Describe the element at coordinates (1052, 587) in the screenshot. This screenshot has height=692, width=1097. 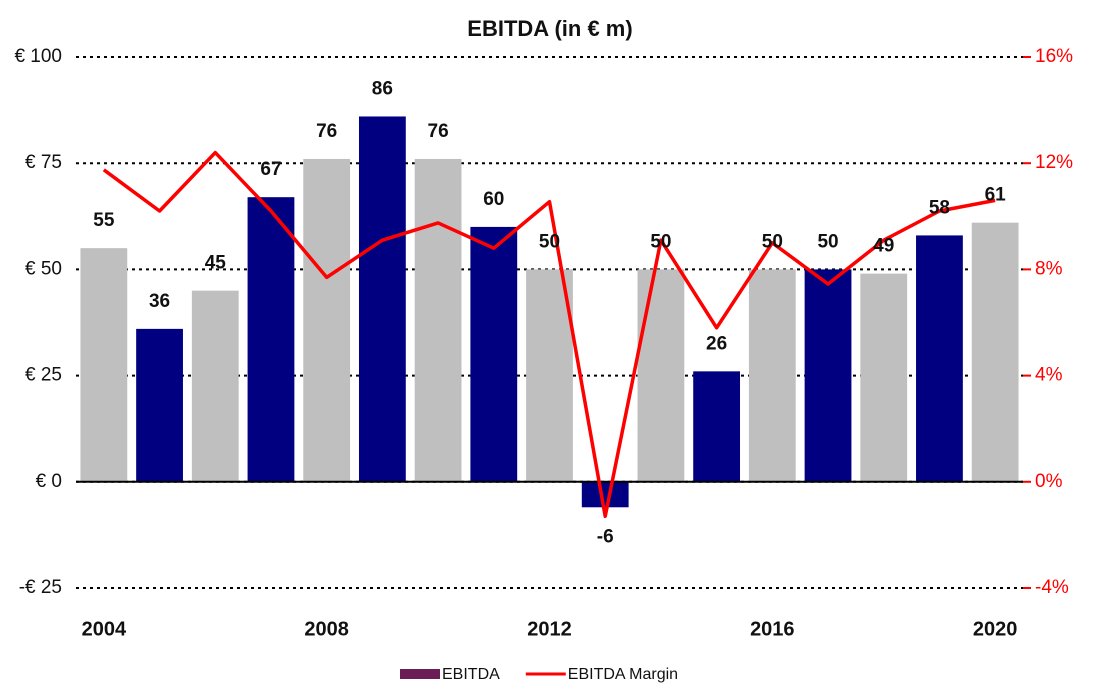
I see `y2-tick-label: -4%` at that location.